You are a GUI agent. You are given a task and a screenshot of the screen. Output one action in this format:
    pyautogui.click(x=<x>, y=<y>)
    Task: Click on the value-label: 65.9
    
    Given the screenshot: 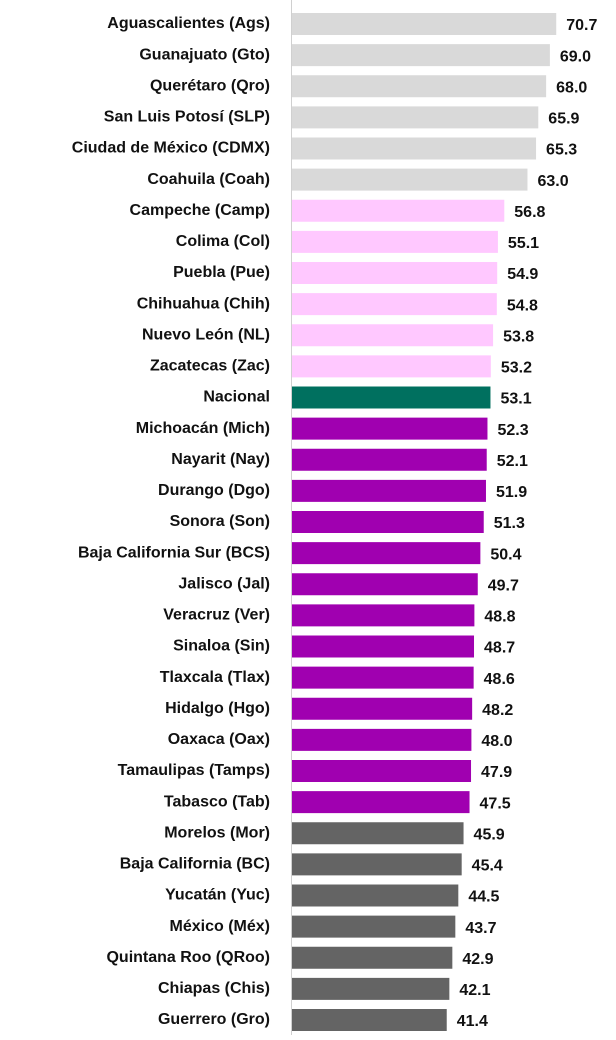 What is the action you would take?
    pyautogui.click(x=563, y=119)
    